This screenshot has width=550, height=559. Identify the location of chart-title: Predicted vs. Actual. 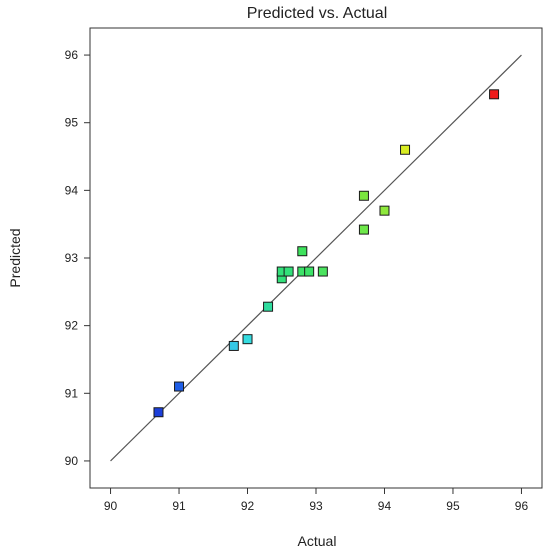
(317, 13).